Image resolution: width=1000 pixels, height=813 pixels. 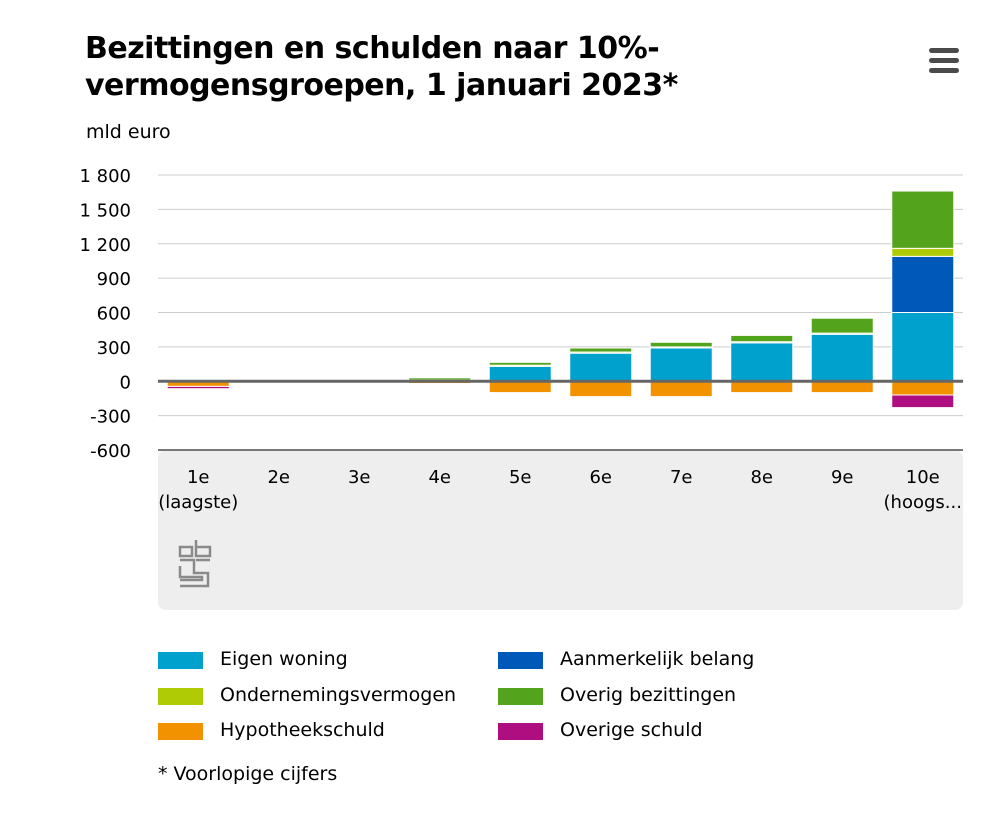 I want to click on legend-item: Ondernemingsvermogen, so click(x=318, y=696).